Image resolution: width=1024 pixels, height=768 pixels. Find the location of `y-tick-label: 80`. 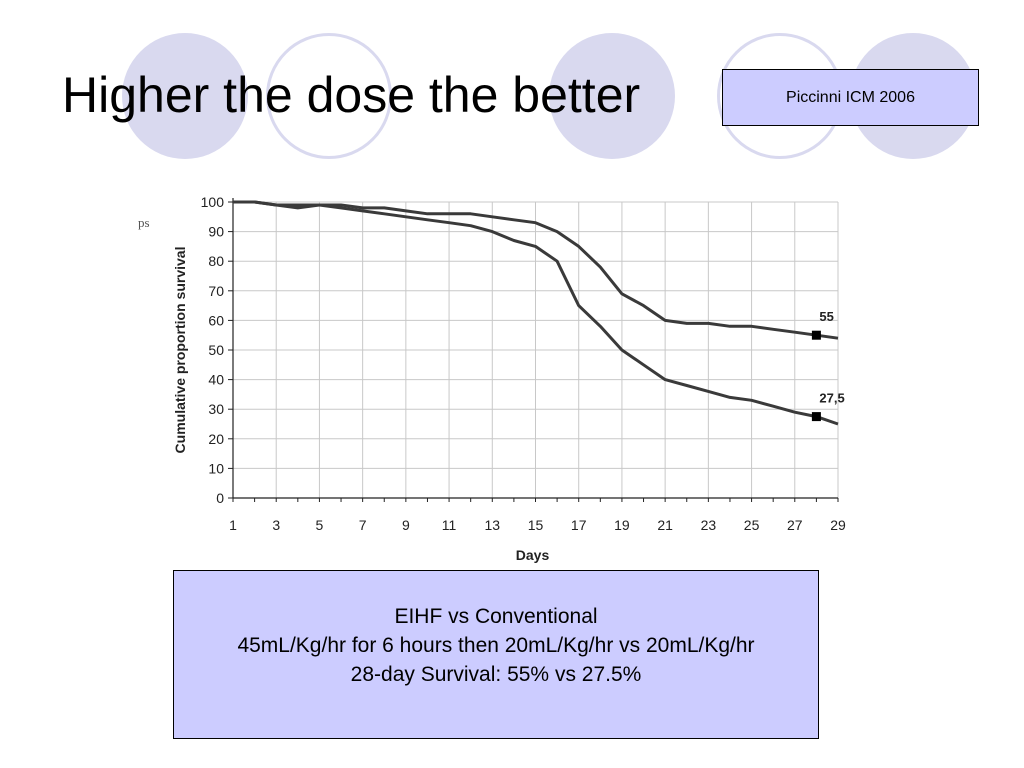

y-tick-label: 80 is located at coordinates (216, 261).